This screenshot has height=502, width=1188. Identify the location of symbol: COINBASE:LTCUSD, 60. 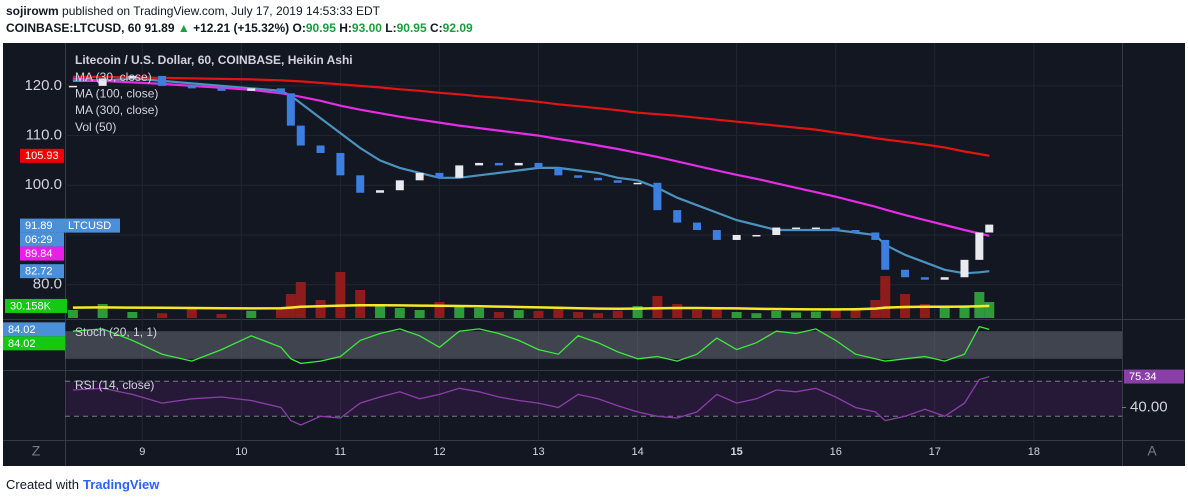
(74, 28).